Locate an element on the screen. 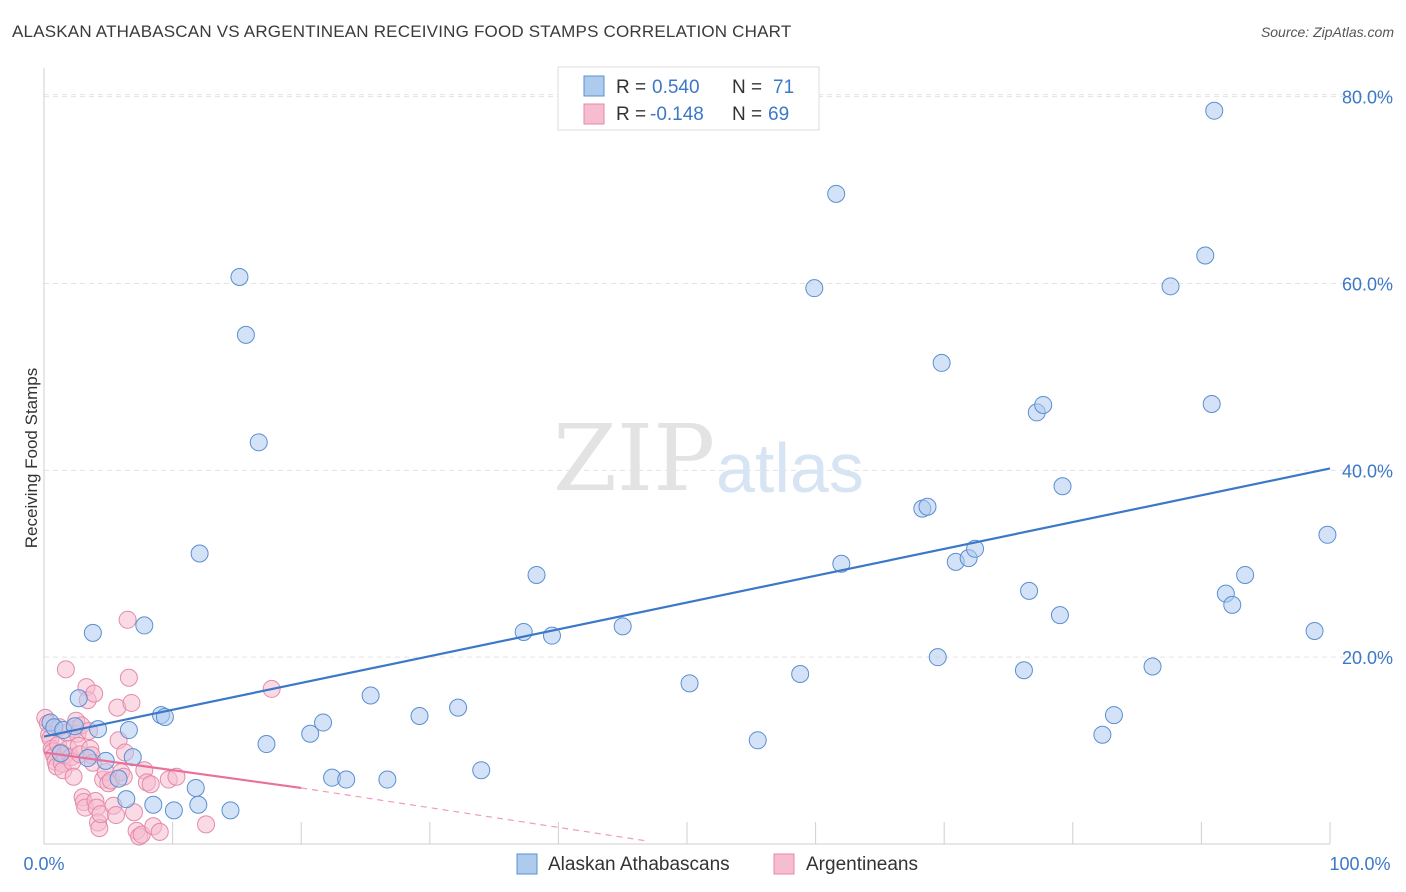  y-tick-label: 20.0% is located at coordinates (1367, 658).